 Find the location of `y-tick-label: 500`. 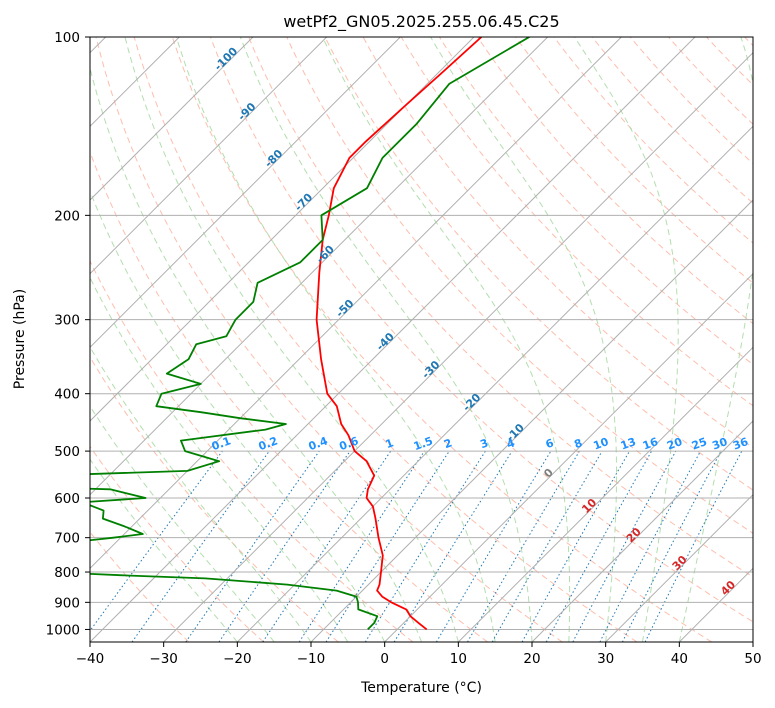

y-tick-label: 500 is located at coordinates (67, 452).